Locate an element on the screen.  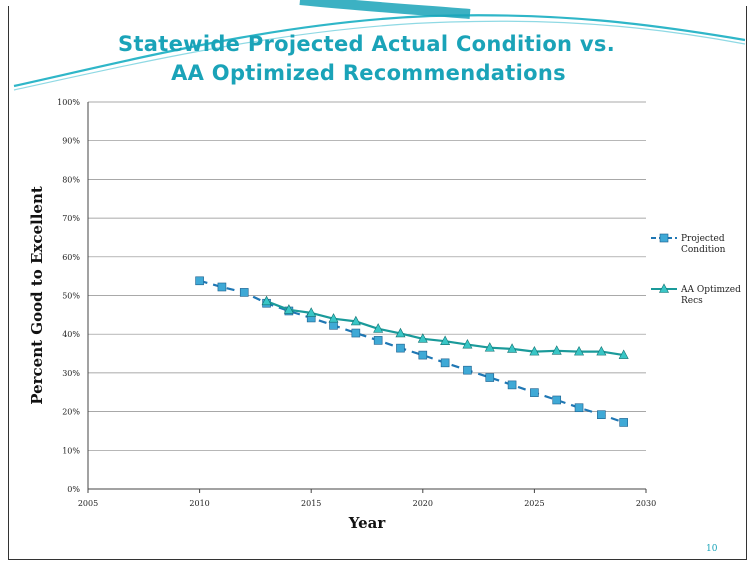
x-tick-label: 2015 is located at coordinates (311, 503).